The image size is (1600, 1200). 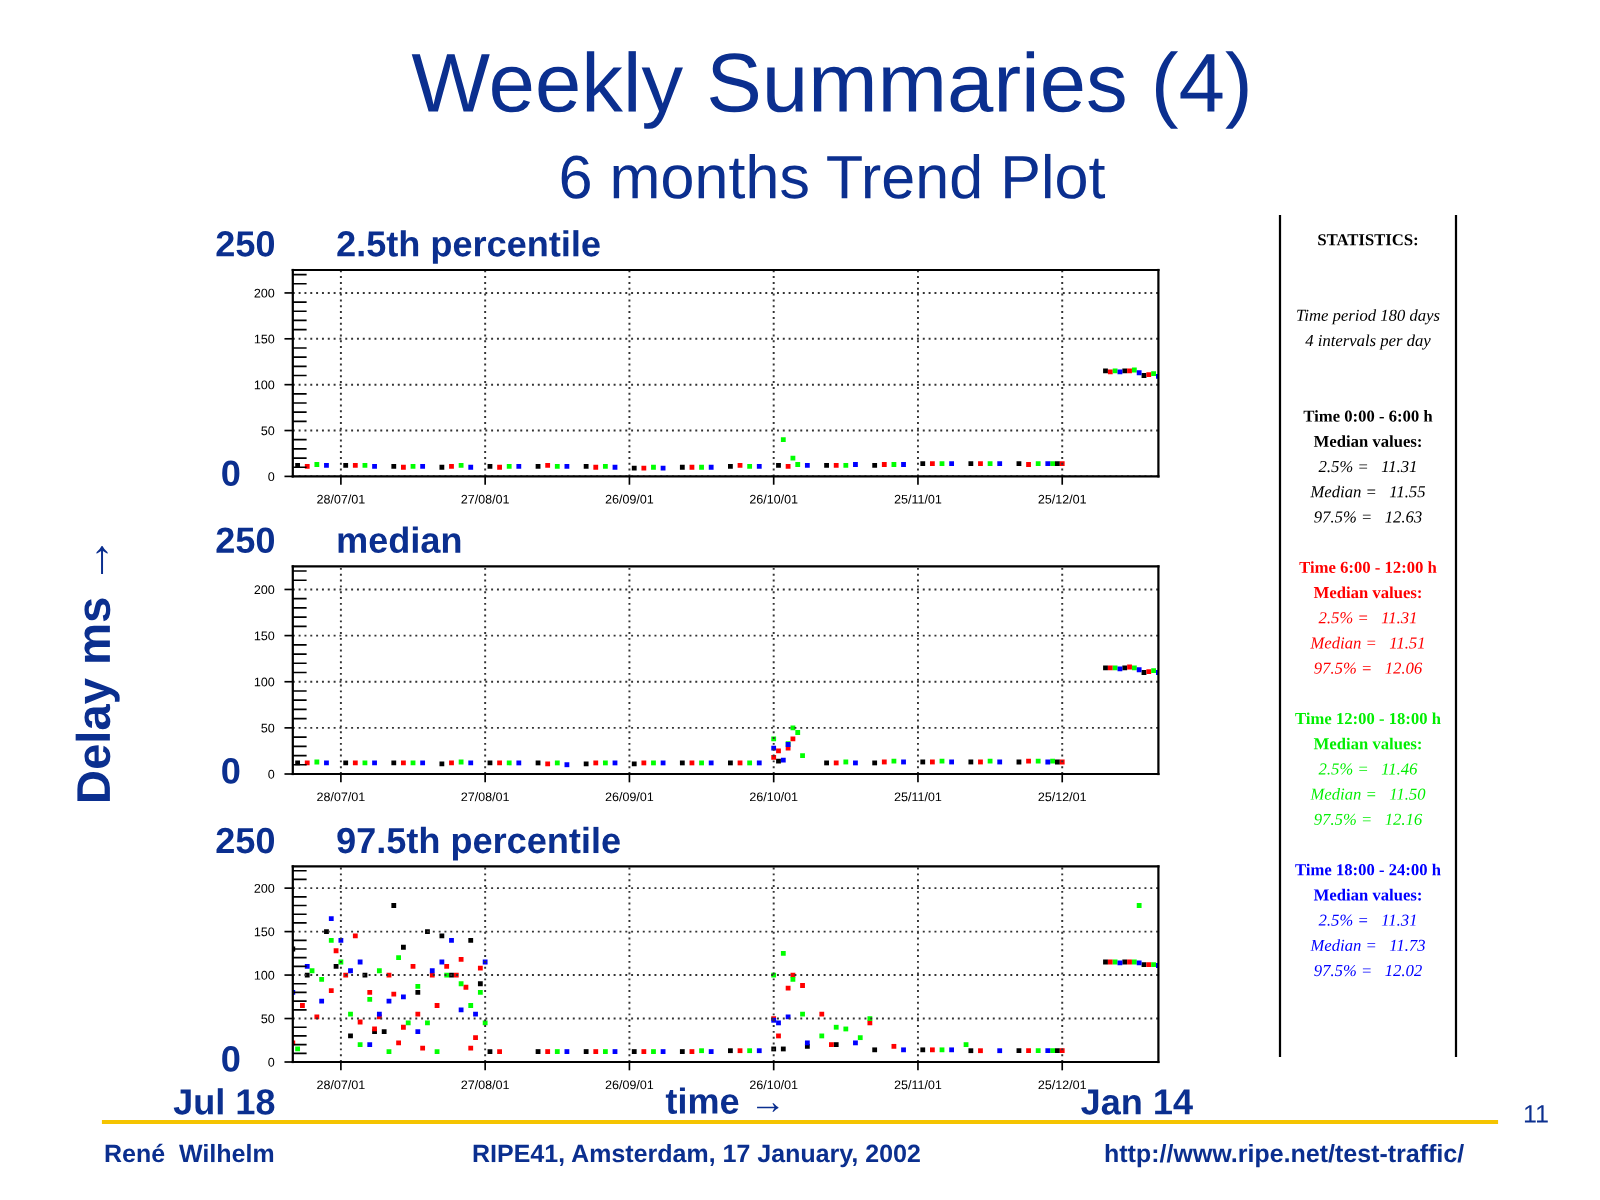 What do you see at coordinates (1368, 668) in the screenshot?
I see `text: 97.5% = 12.06` at bounding box center [1368, 668].